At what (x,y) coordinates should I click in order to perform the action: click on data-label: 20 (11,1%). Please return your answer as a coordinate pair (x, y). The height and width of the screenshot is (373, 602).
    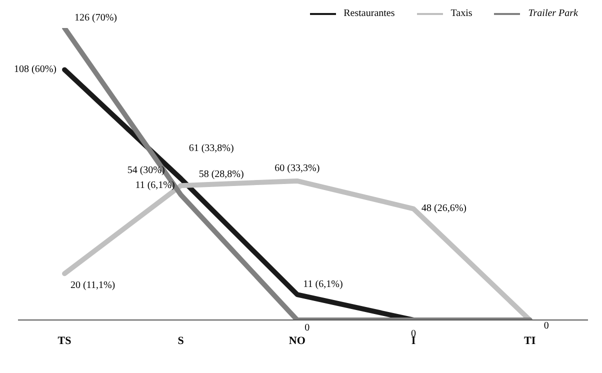
    Looking at the image, I should click on (93, 285).